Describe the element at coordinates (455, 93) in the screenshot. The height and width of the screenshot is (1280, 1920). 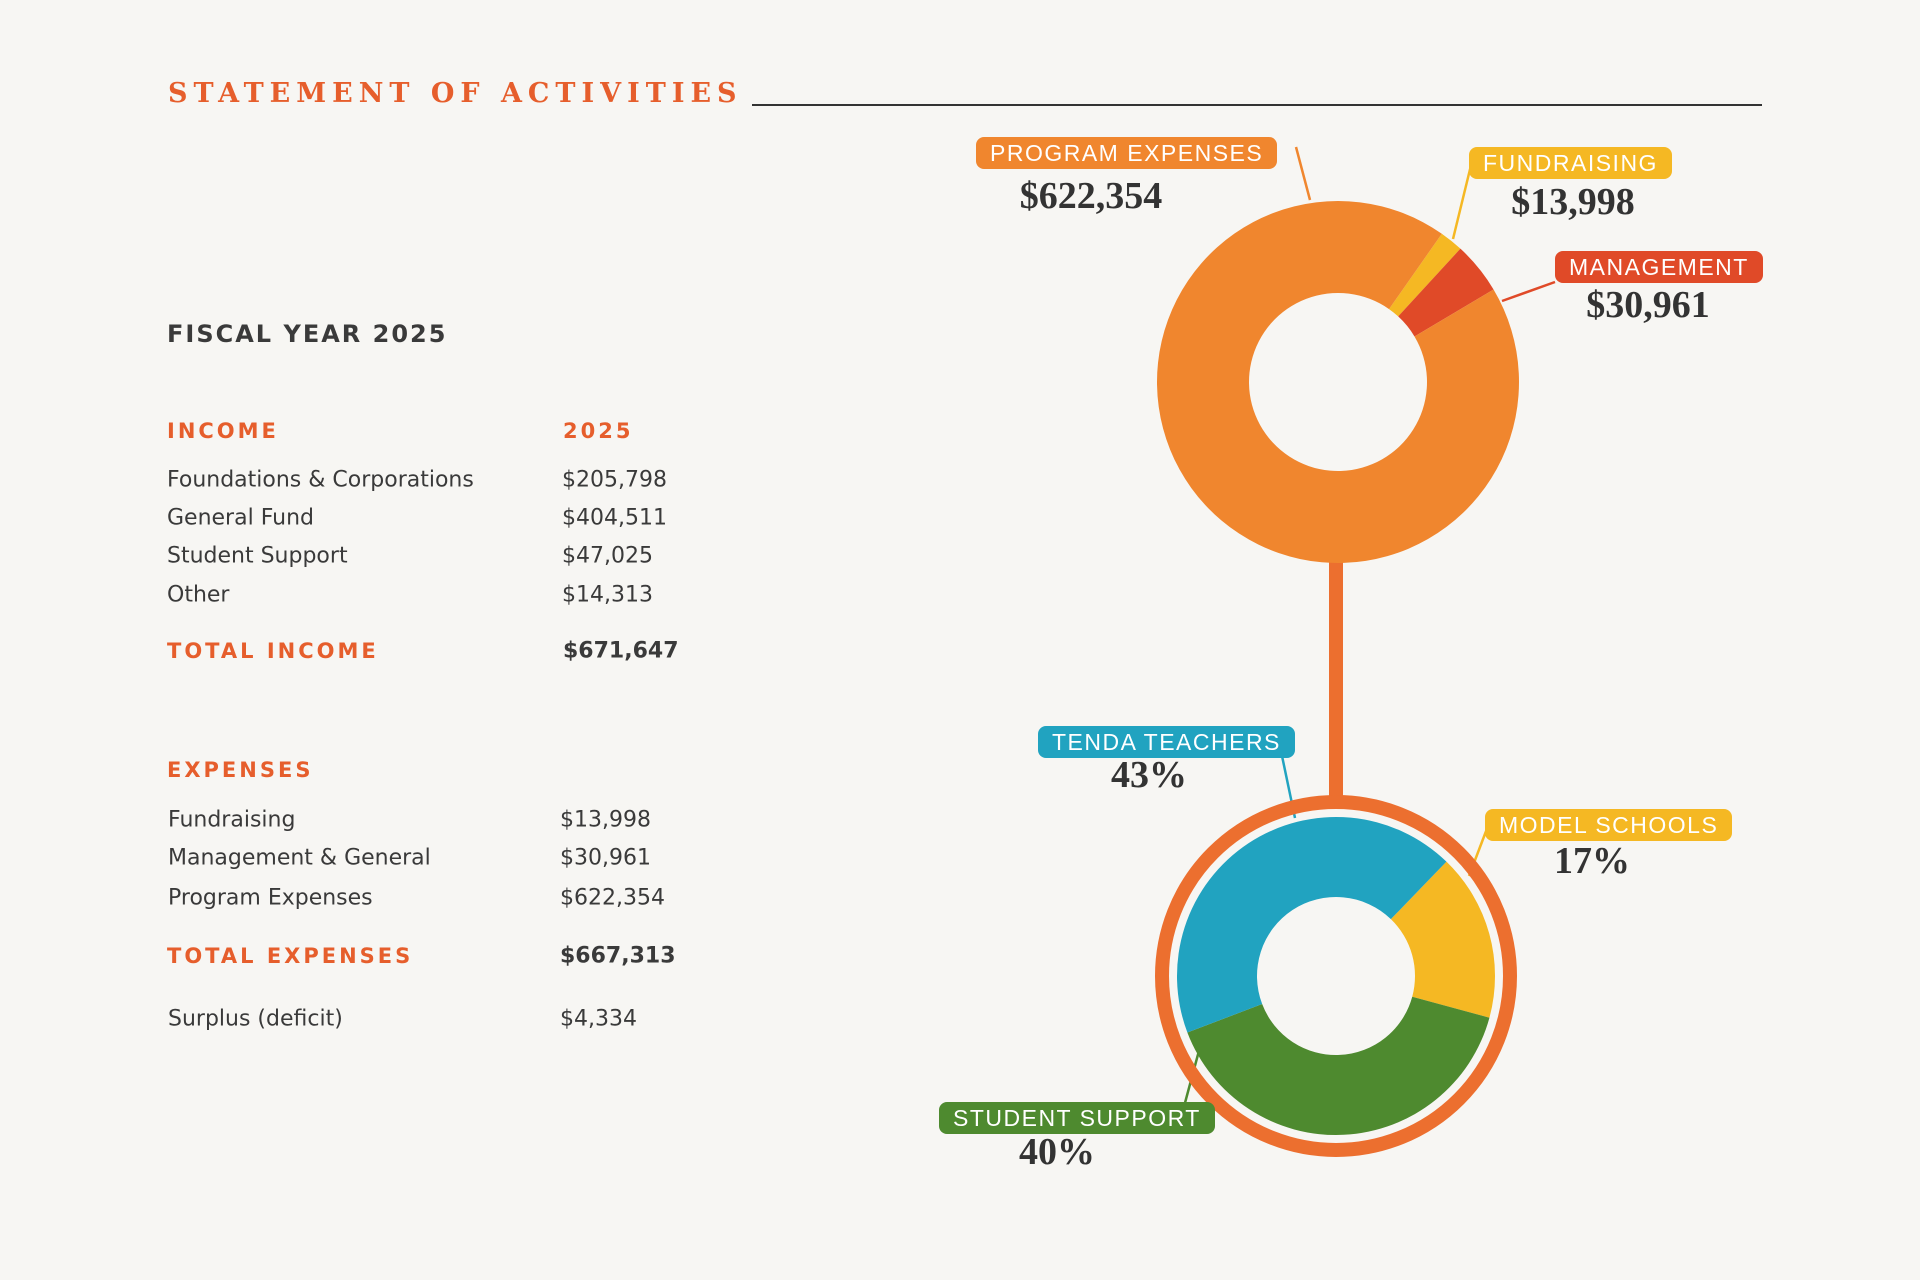
I see `page-title: STATEMENT OF ACTIVITIES` at that location.